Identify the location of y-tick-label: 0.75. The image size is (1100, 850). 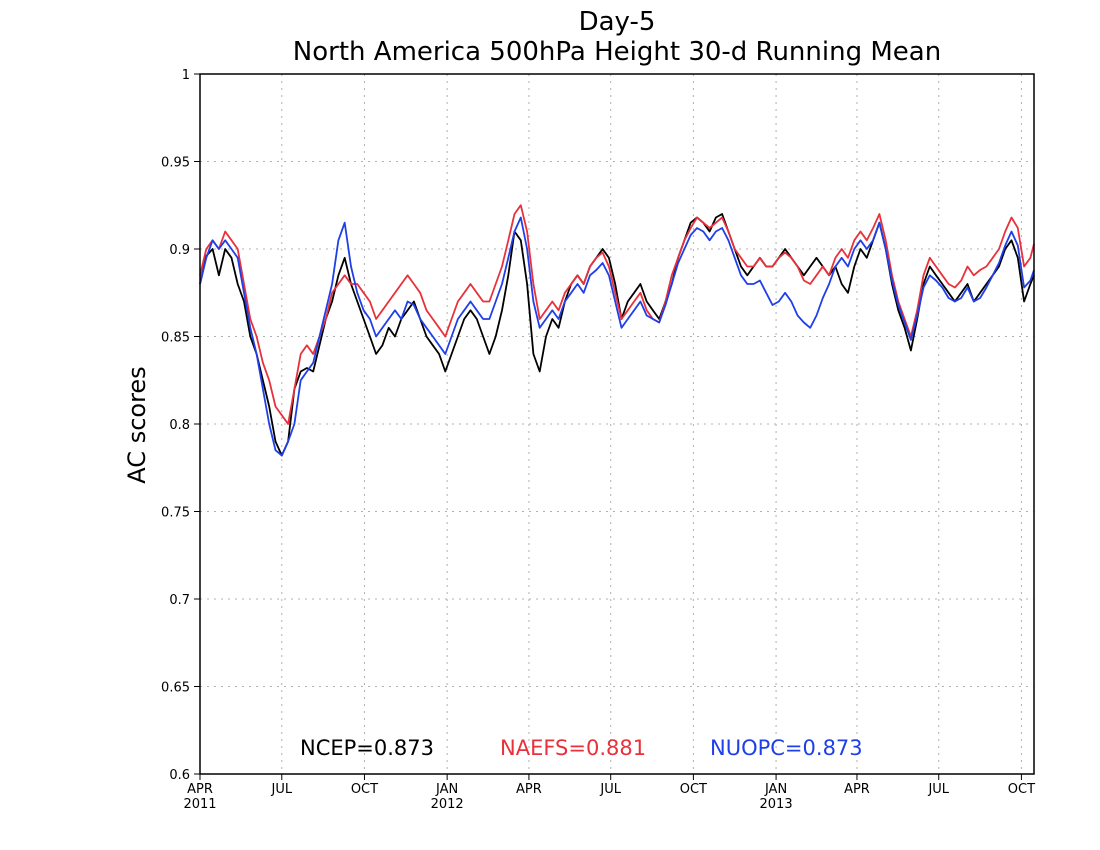
(175, 513).